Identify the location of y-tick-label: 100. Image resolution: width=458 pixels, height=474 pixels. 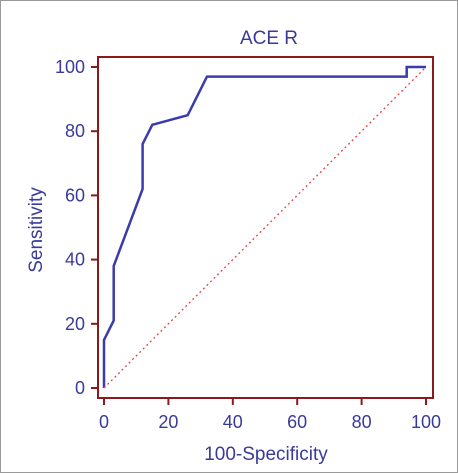
(70, 67).